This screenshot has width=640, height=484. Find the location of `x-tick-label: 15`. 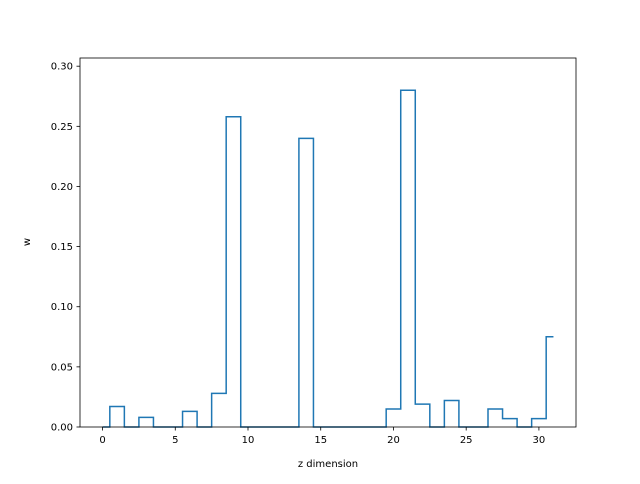

x-tick-label: 15 is located at coordinates (320, 440).